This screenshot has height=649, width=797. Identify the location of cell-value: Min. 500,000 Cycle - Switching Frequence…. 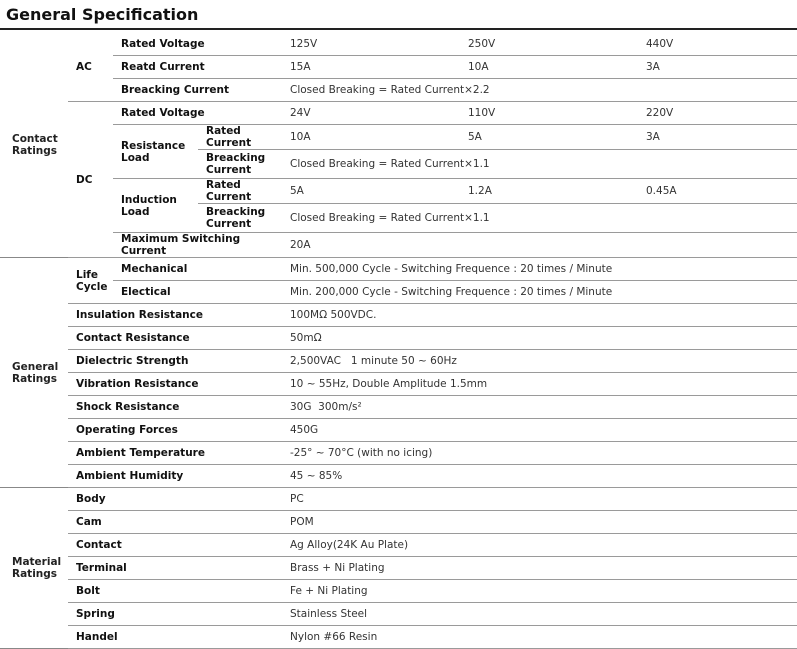
(539, 269).